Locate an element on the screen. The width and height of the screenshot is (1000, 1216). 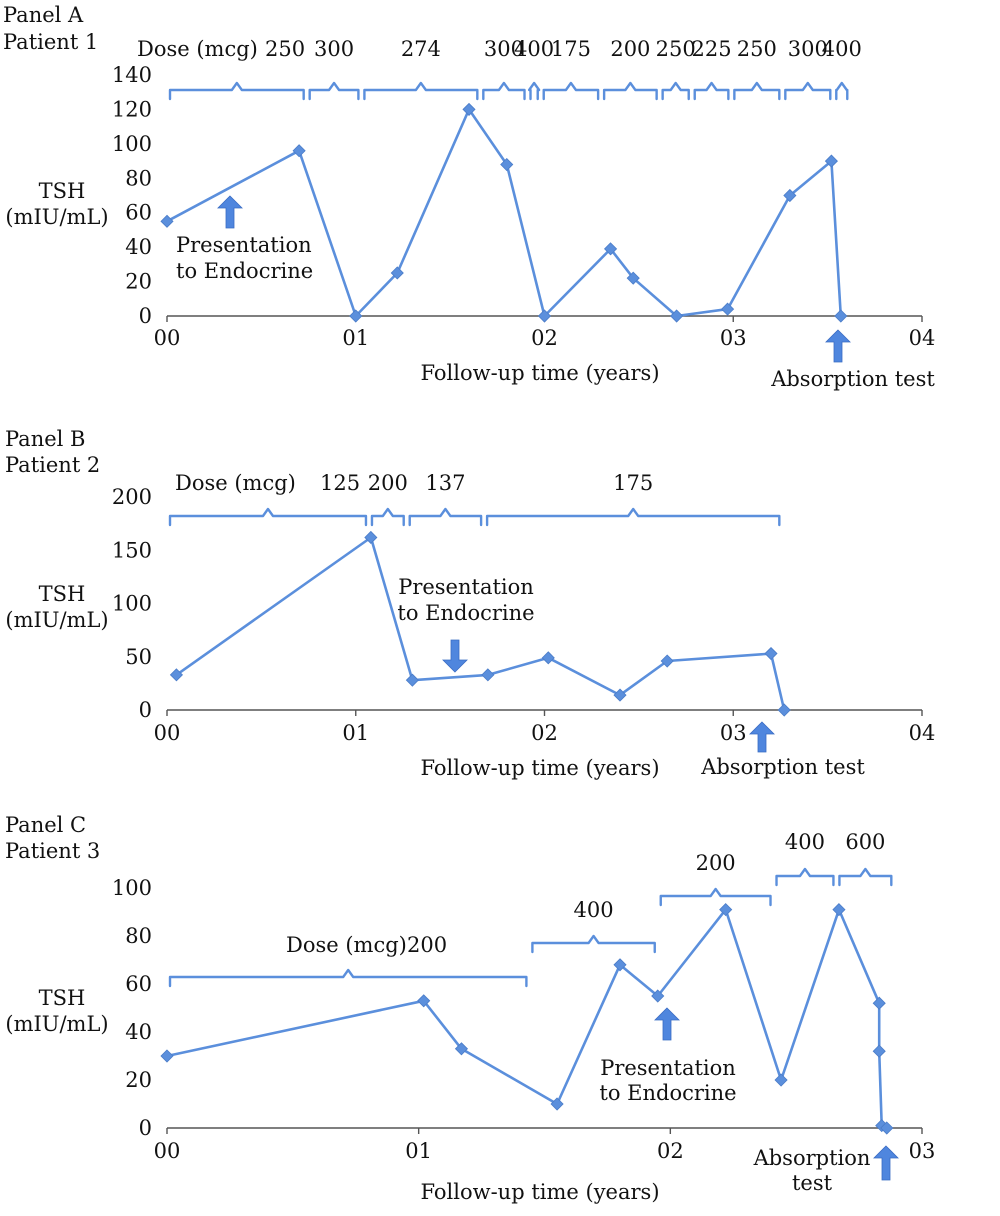
panel-c-dose-label: 200 is located at coordinates (427, 945).